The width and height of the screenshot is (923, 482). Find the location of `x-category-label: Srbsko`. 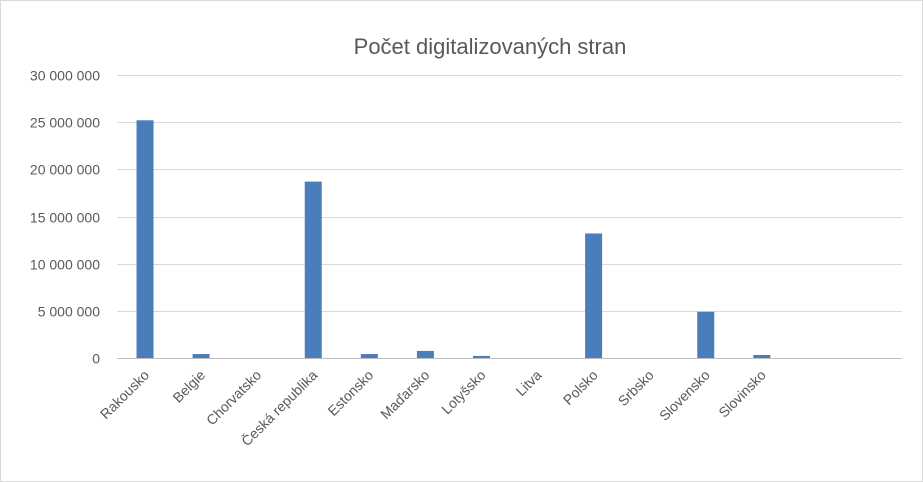

x-category-label: Srbsko is located at coordinates (636, 388).